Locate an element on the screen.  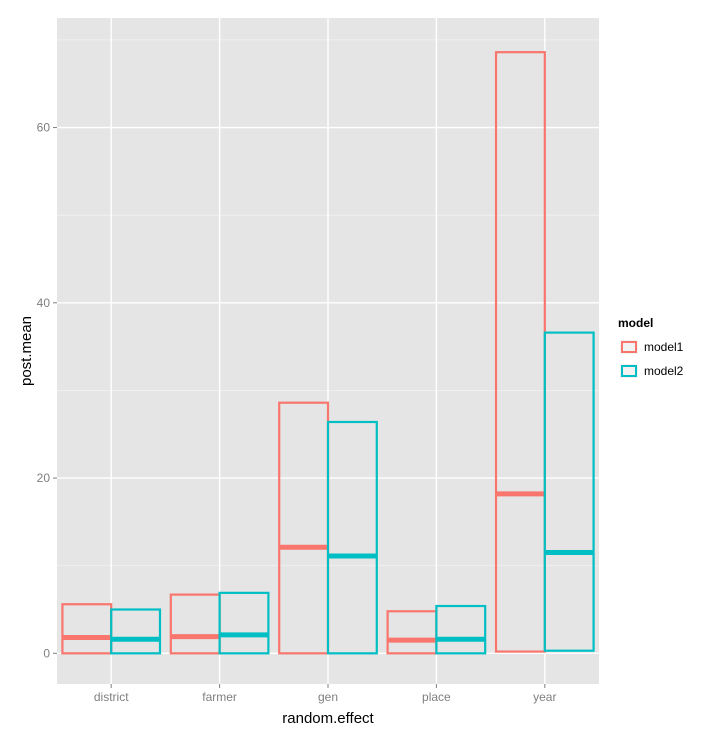
y-tick-label: 60 is located at coordinates (44, 128).